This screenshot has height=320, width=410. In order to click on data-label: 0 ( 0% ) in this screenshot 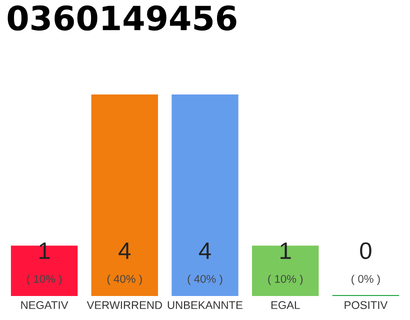, I will do `click(366, 264)`.